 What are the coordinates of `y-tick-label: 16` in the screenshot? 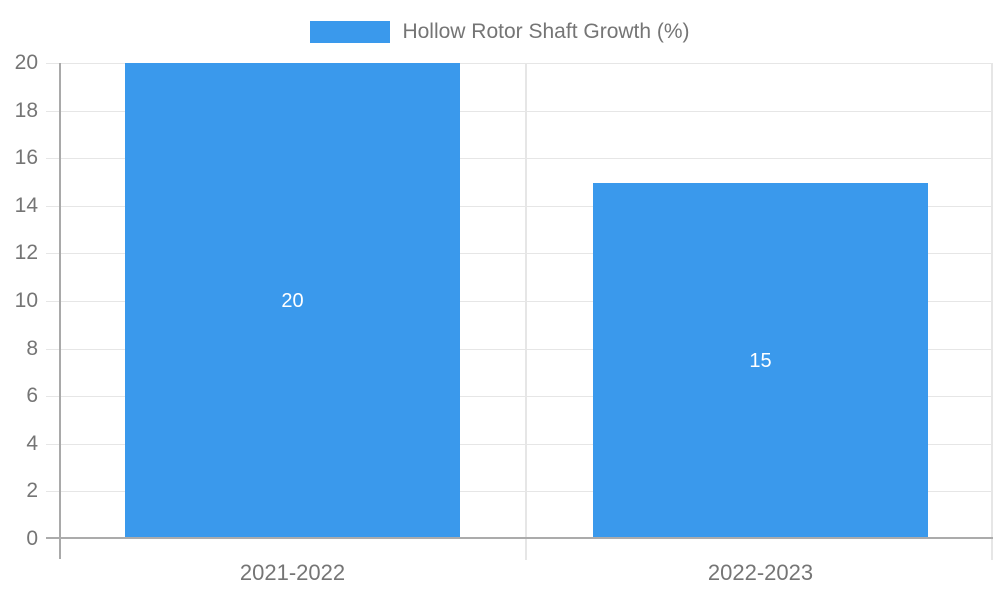 It's located at (26, 158).